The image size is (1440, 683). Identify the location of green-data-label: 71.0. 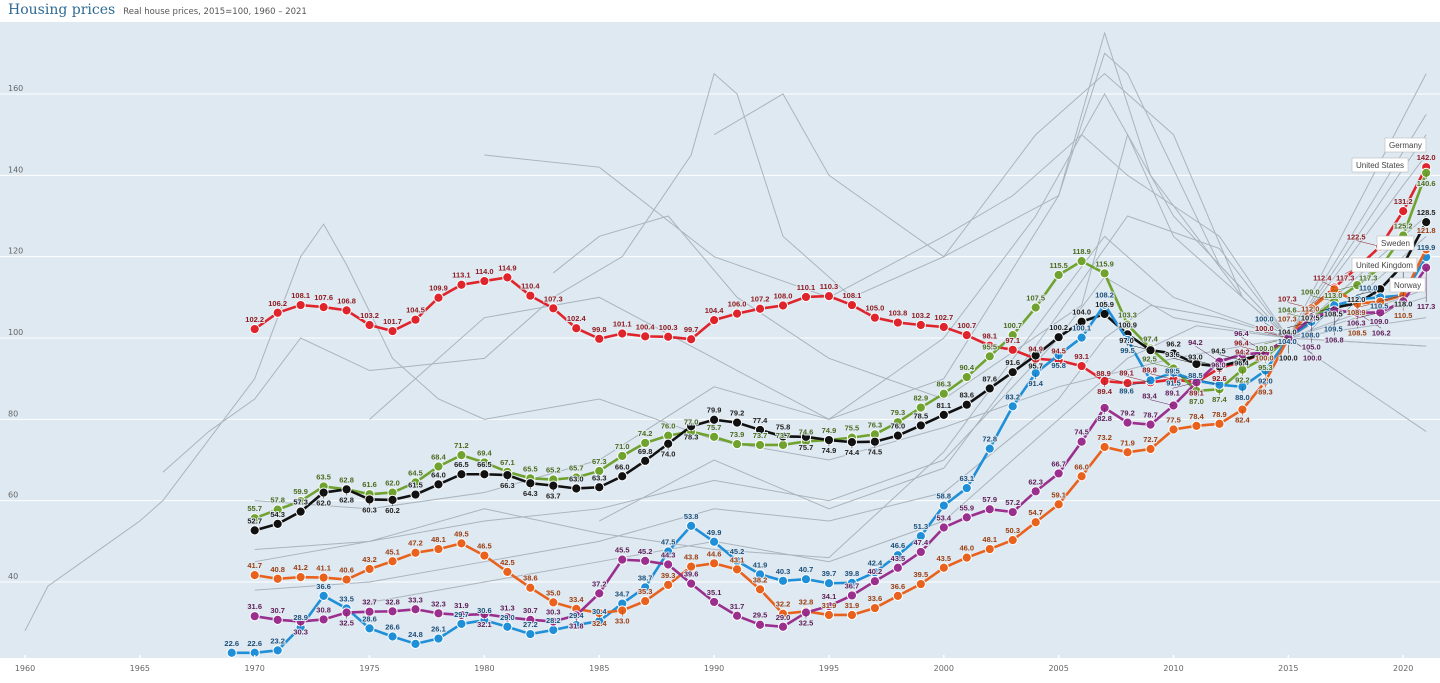
(622, 446).